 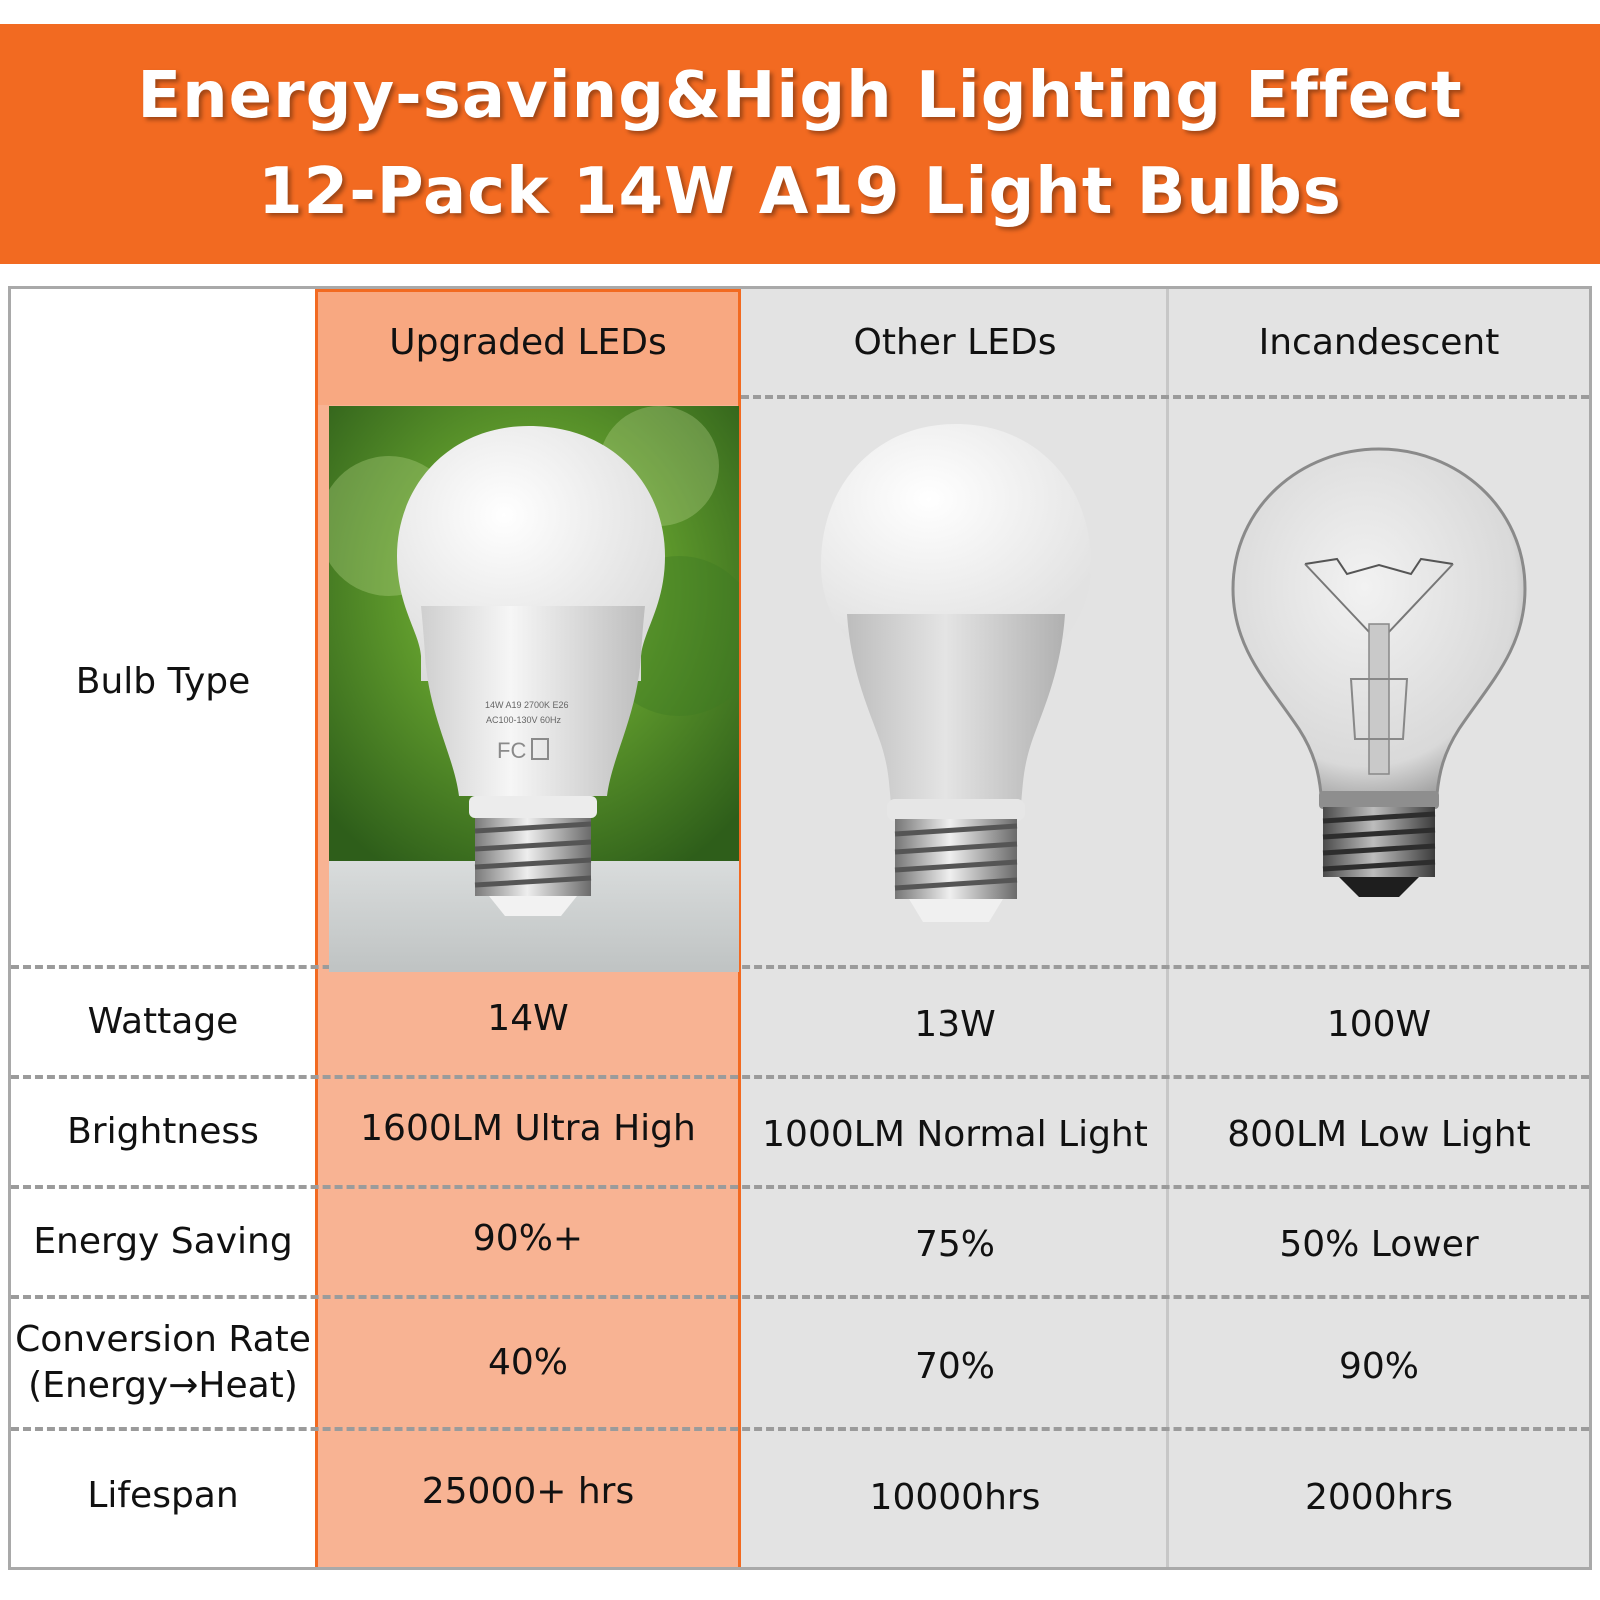 I want to click on other-led-bulb-image, so click(x=956, y=673).